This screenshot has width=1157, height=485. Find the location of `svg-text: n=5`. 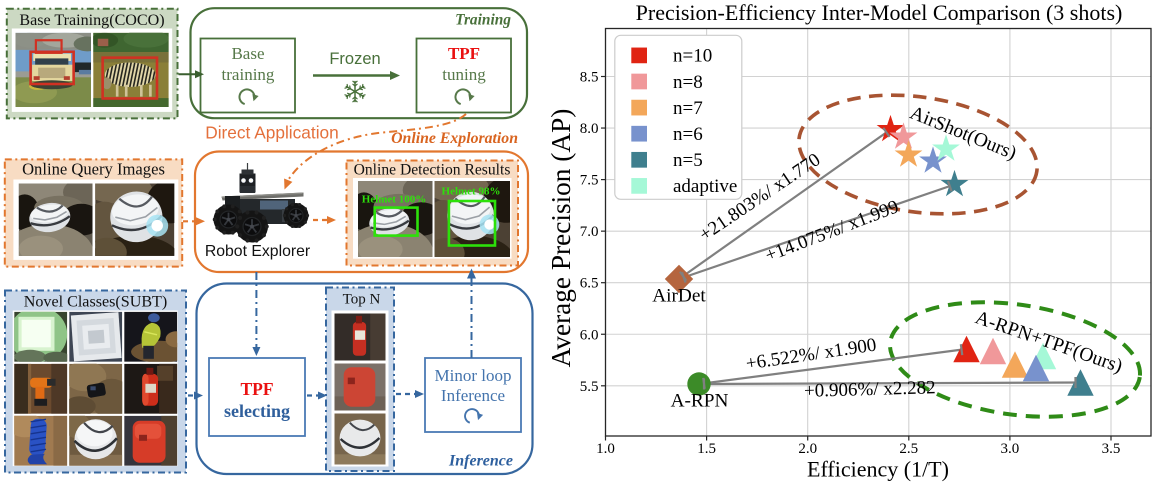

svg-text: n=5 is located at coordinates (688, 160).